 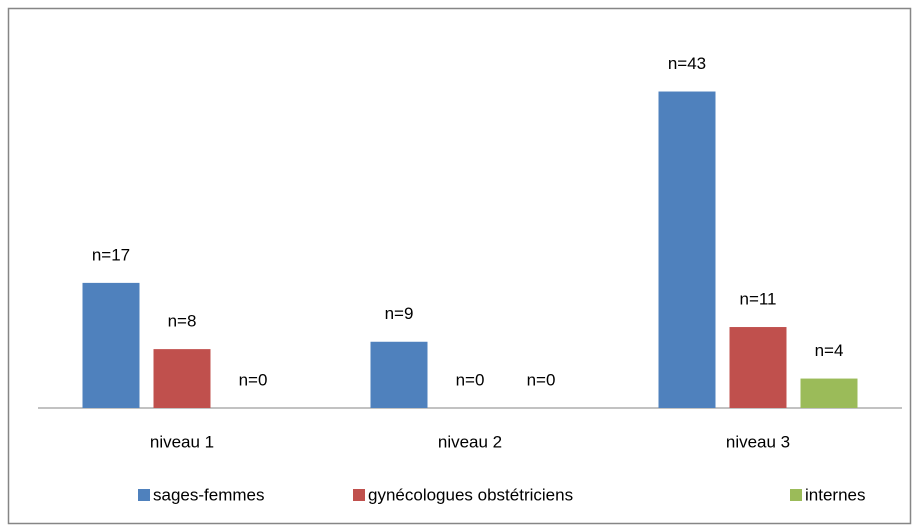 What do you see at coordinates (111, 254) in the screenshot?
I see `data-label: n=17` at bounding box center [111, 254].